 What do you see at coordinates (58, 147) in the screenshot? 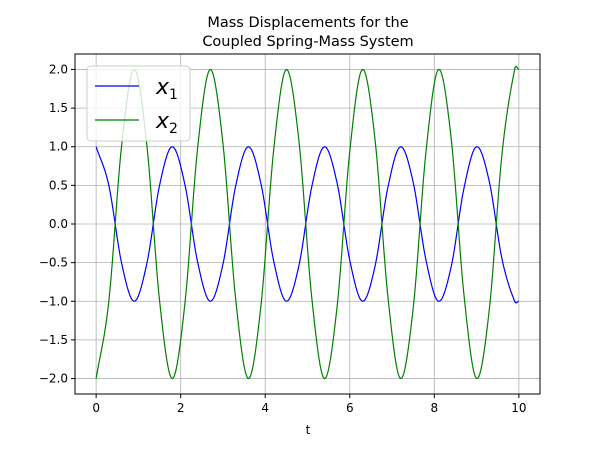
I see `y-tick-label: 1.0` at bounding box center [58, 147].